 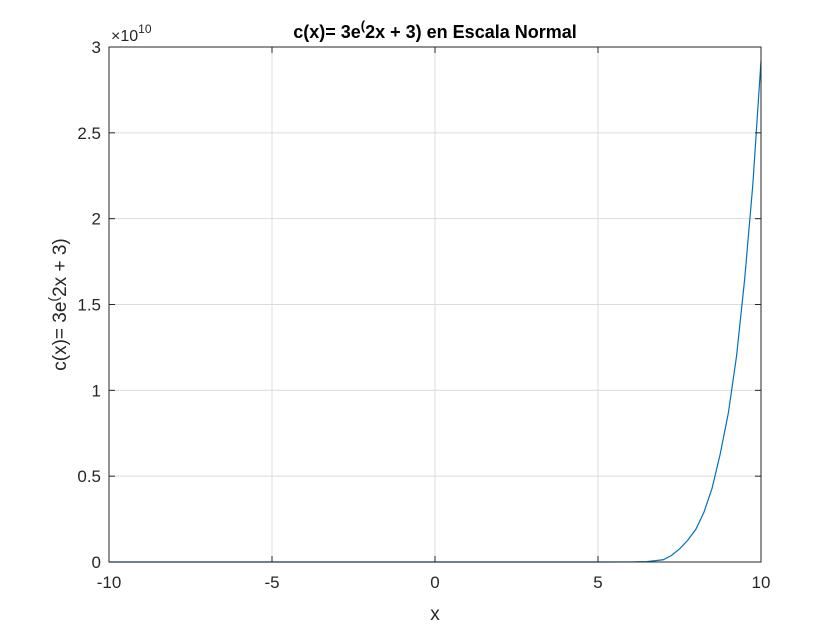 I want to click on y-tick-label: 1.5, so click(x=89, y=305).